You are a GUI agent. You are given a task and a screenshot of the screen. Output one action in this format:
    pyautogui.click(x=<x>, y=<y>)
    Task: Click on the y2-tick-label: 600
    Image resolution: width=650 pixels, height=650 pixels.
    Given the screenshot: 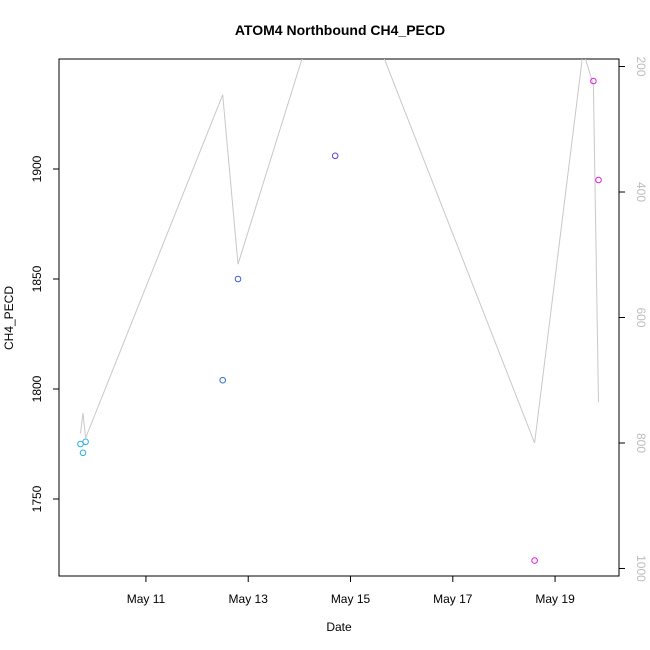 What is the action you would take?
    pyautogui.click(x=641, y=317)
    